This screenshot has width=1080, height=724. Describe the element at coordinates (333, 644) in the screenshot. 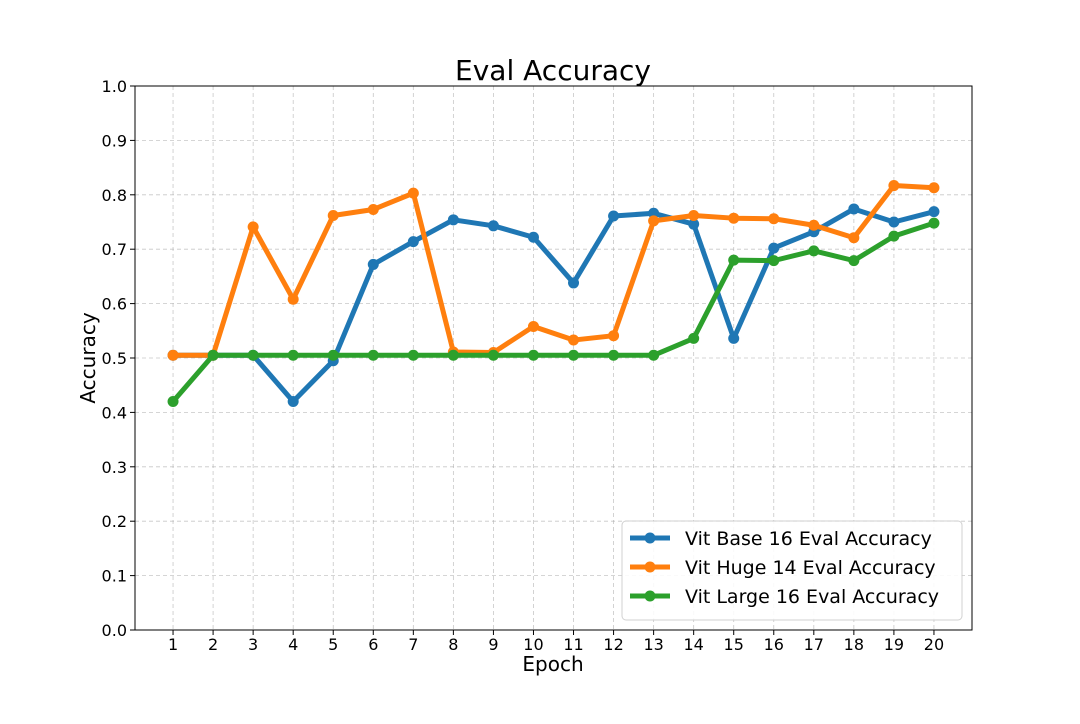

I see `x-tick-label: 5` at that location.